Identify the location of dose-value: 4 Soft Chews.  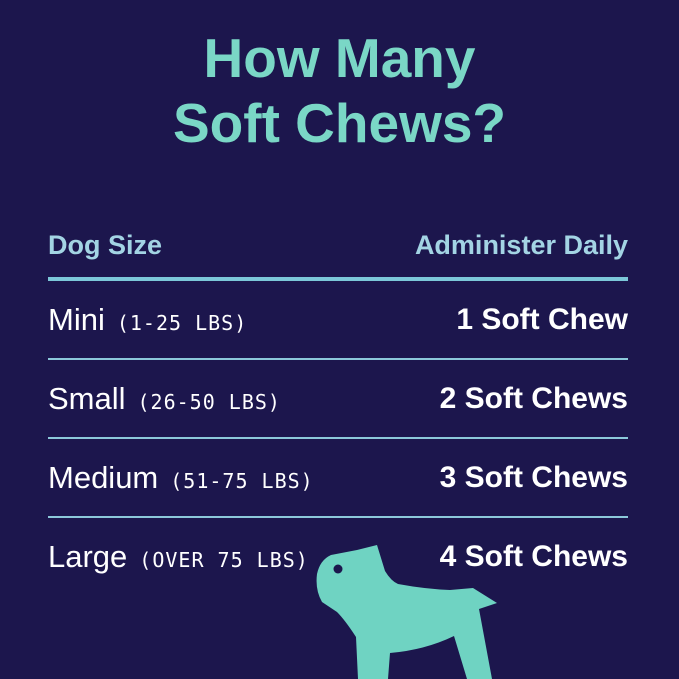
(533, 556).